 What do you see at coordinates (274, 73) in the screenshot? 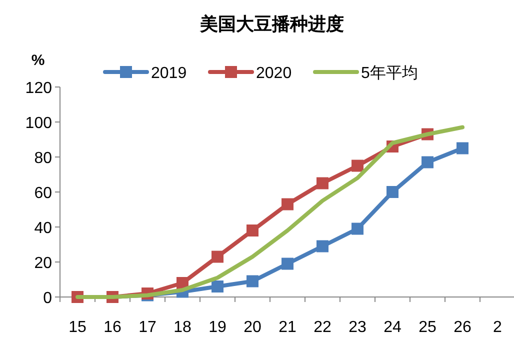
I see `legend-label: 2020` at bounding box center [274, 73].